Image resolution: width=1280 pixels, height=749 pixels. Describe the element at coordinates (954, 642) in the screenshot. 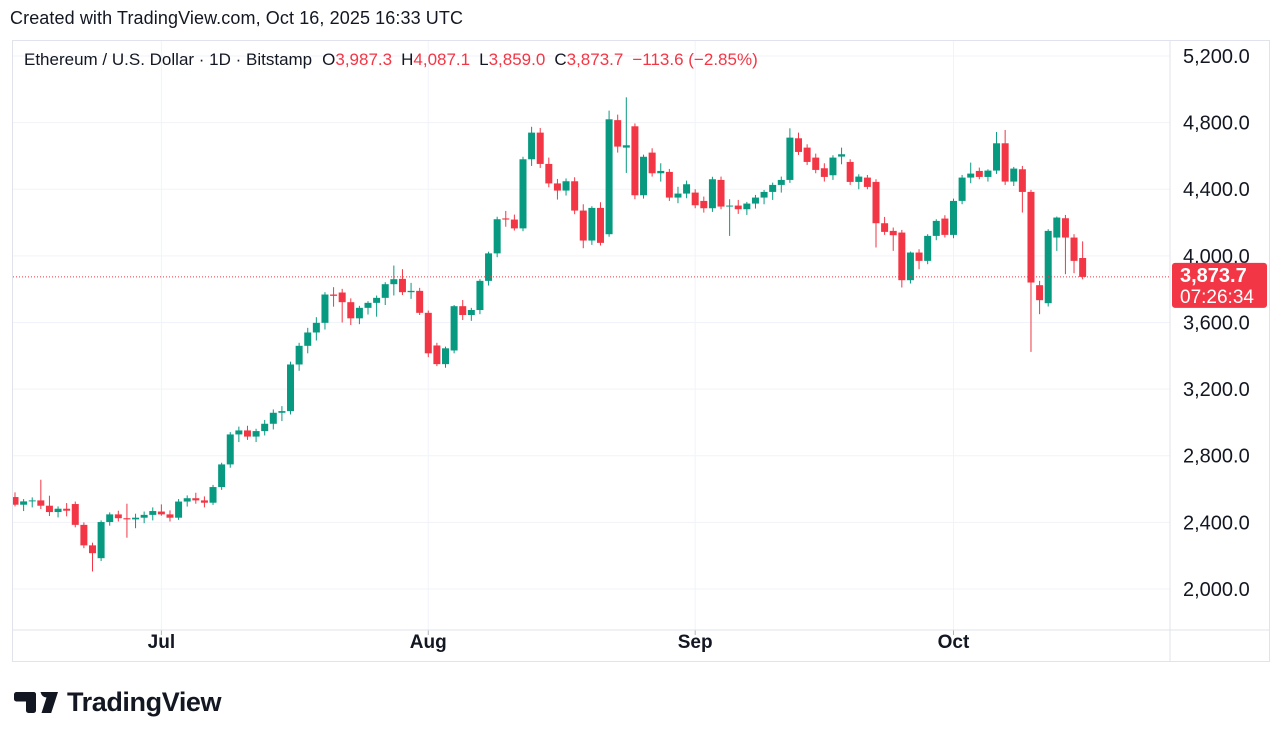

I see `month-label: Oct` at that location.